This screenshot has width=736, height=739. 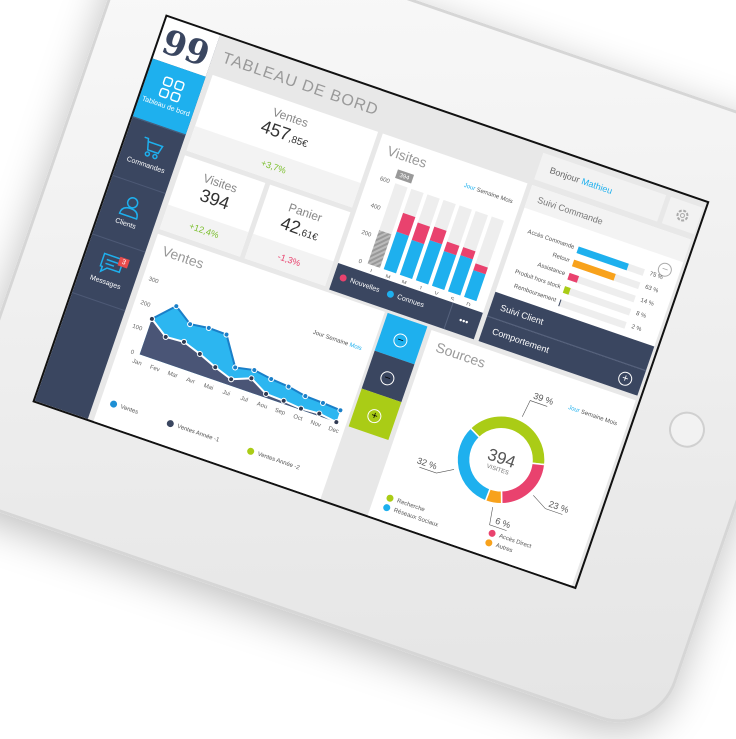 I want to click on order-value: 75 %, so click(x=656, y=276).